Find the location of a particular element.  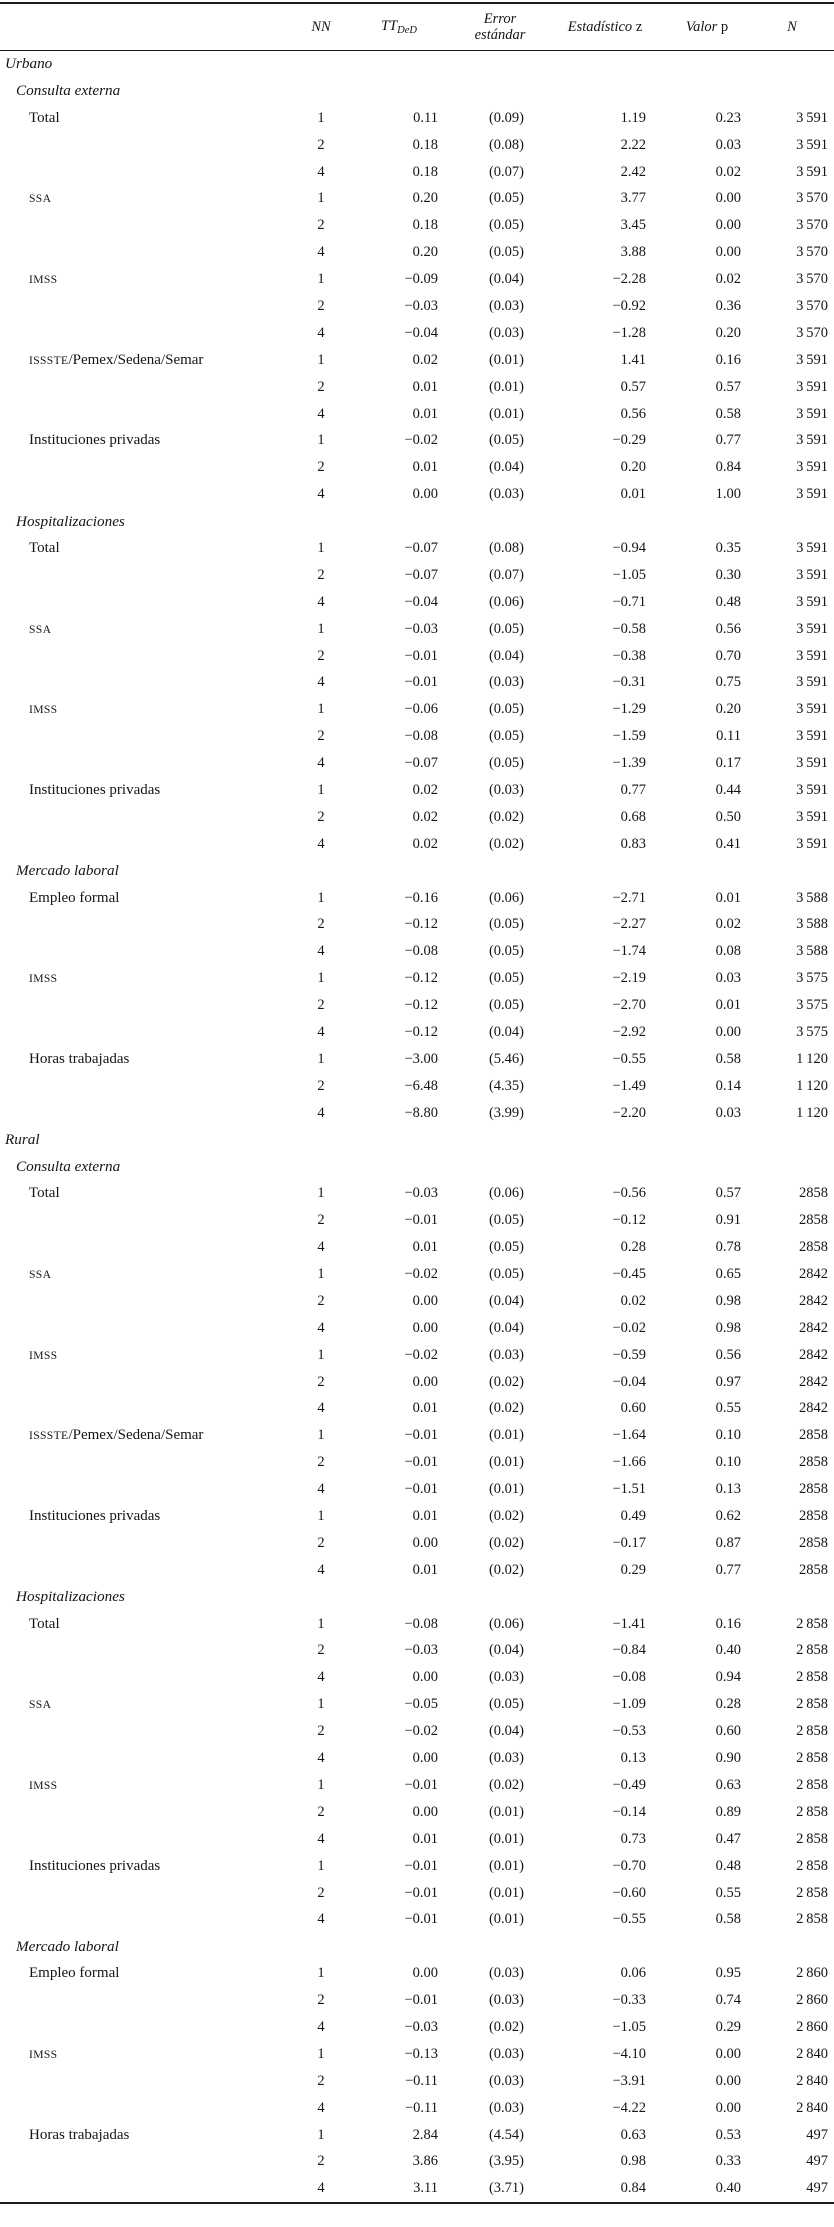

row-label-text: /Pemex/Sedena/Semar is located at coordinates (136, 1435).